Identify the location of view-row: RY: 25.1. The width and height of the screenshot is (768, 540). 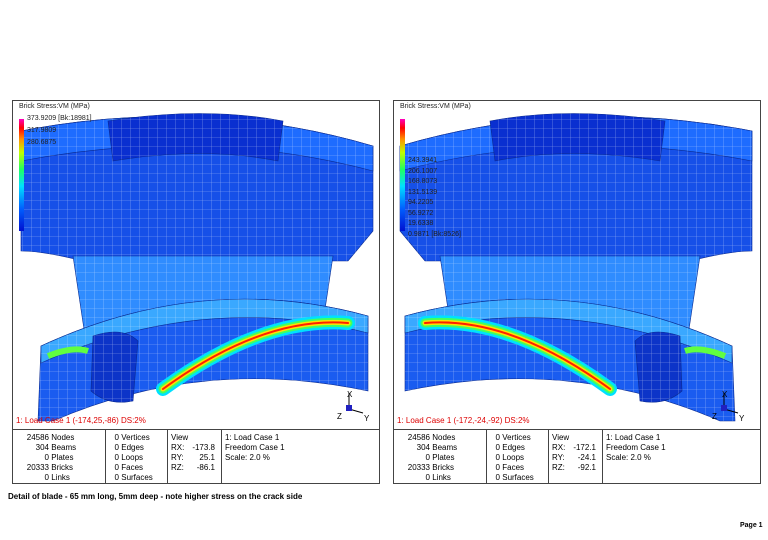
(193, 458).